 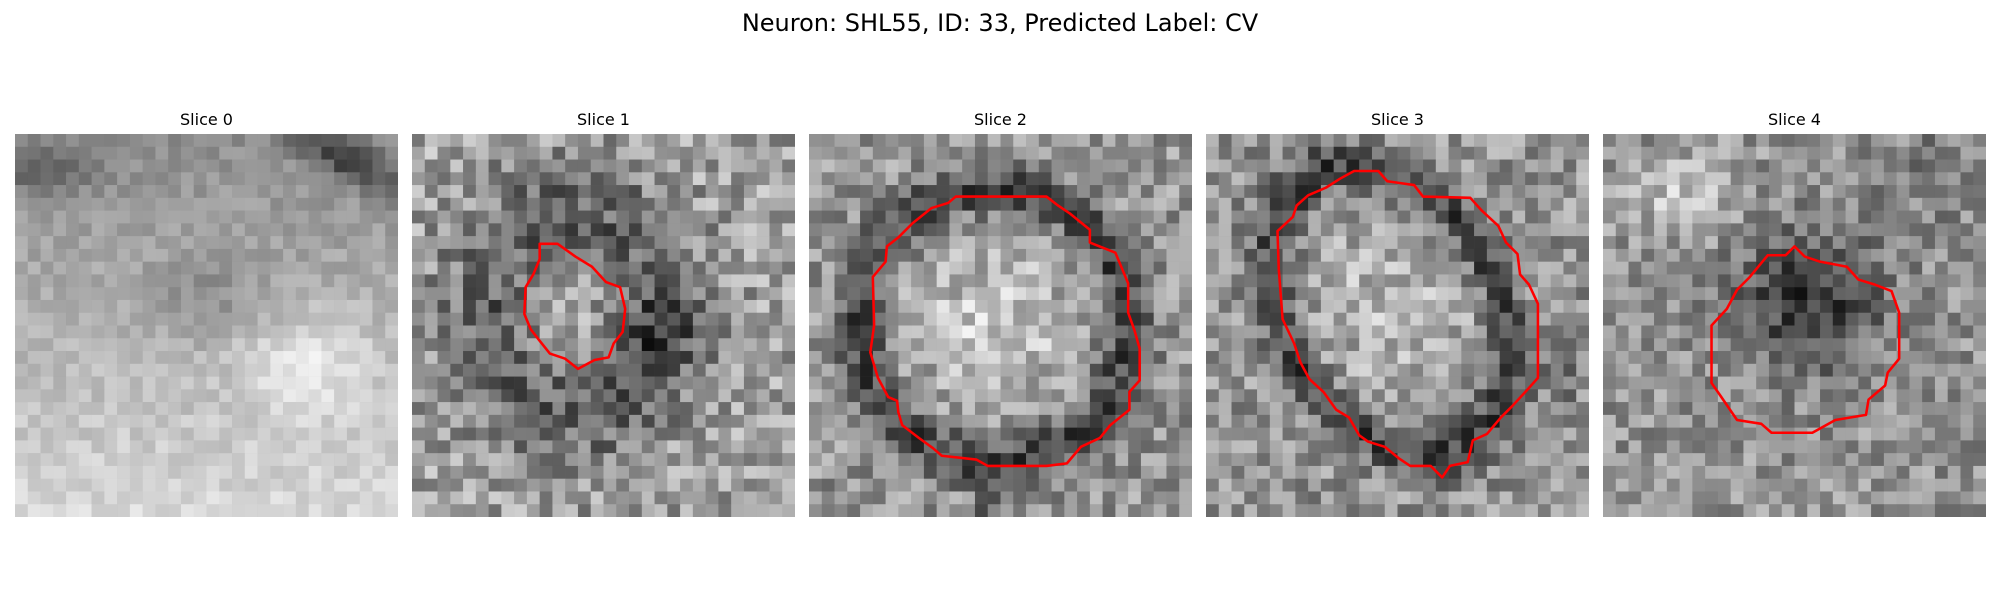 What do you see at coordinates (1794, 119) in the screenshot?
I see `slice-title: Slice 4` at bounding box center [1794, 119].